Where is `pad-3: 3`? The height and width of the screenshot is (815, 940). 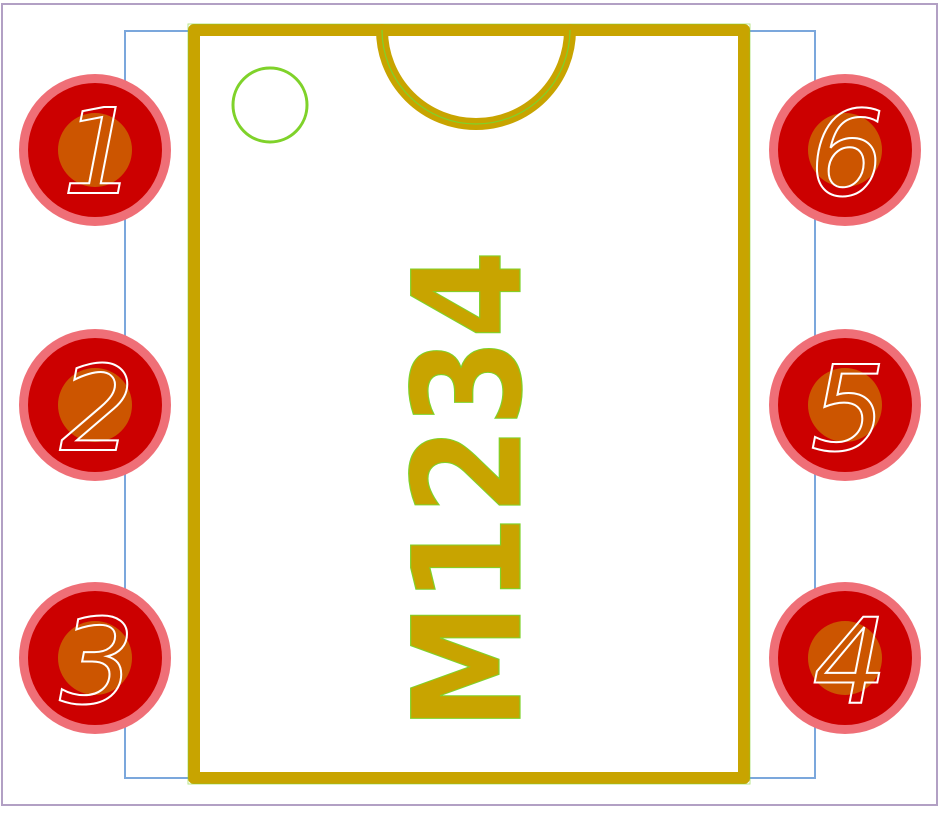
pad-3: 3 is located at coordinates (95, 658).